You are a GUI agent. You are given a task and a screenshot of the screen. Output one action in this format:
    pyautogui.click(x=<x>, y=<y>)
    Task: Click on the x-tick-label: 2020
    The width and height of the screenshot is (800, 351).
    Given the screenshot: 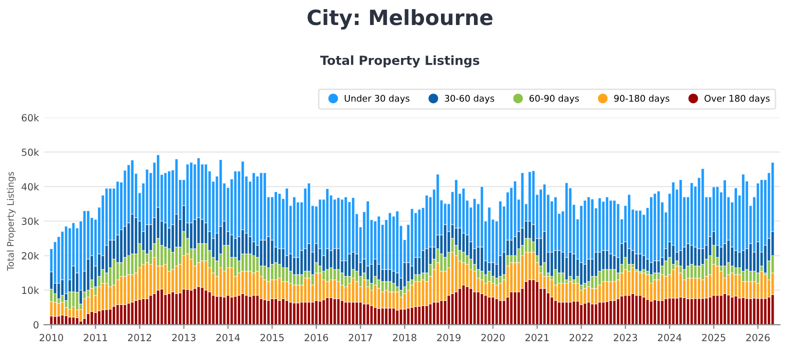 What is the action you would take?
    pyautogui.click(x=493, y=338)
    